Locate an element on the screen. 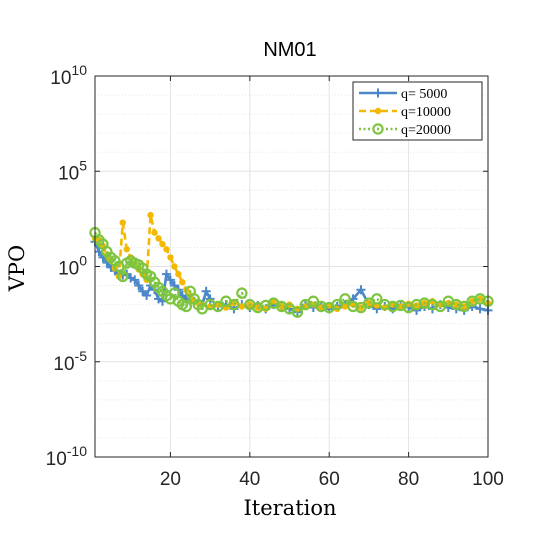 This screenshot has height=540, width=540. legend-entry: q=10000 is located at coordinates (405, 112).